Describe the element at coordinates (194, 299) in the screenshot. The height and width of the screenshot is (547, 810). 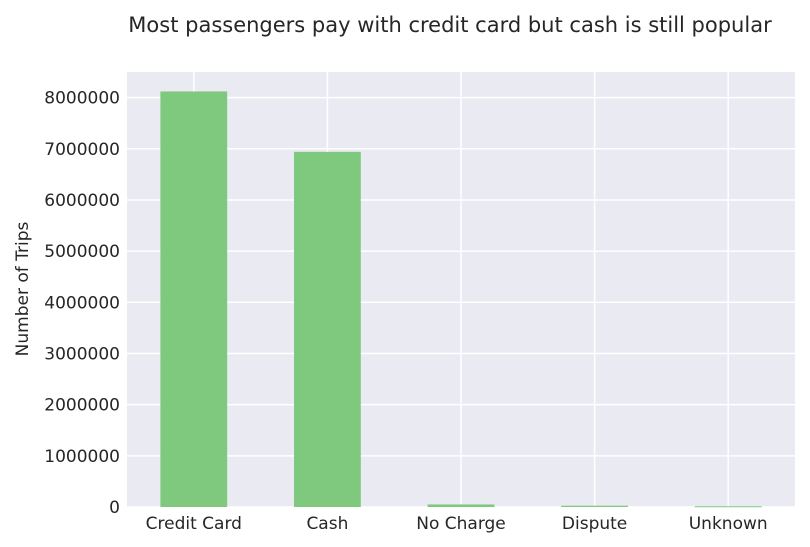
I see `bar-credit-card` at that location.